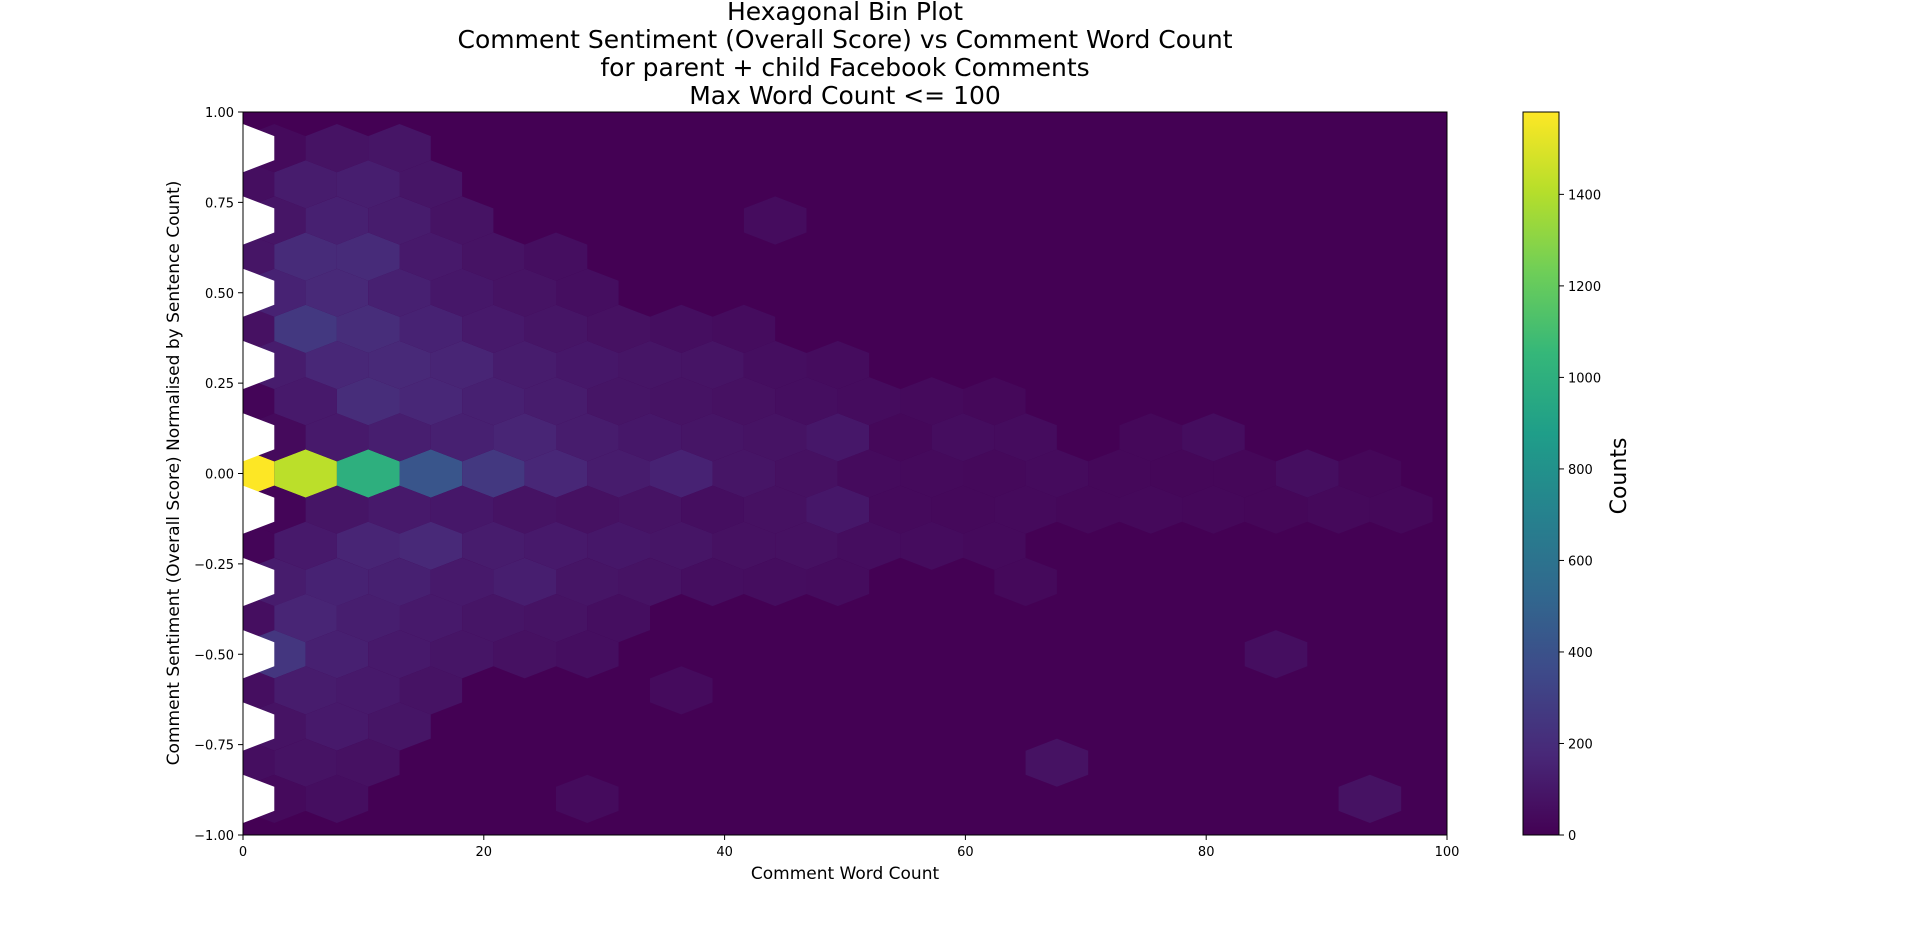  Describe the element at coordinates (1619, 476) in the screenshot. I see `colorbar-label: Counts` at that location.